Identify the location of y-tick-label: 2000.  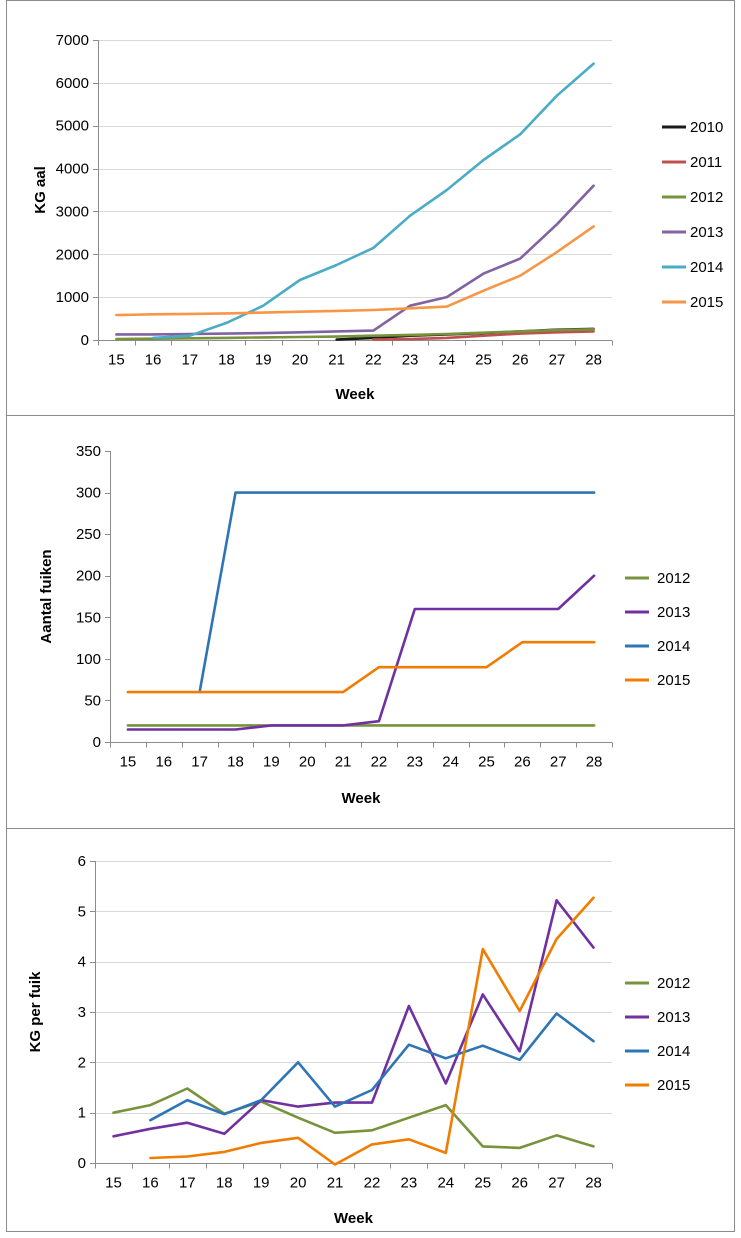
(72, 254).